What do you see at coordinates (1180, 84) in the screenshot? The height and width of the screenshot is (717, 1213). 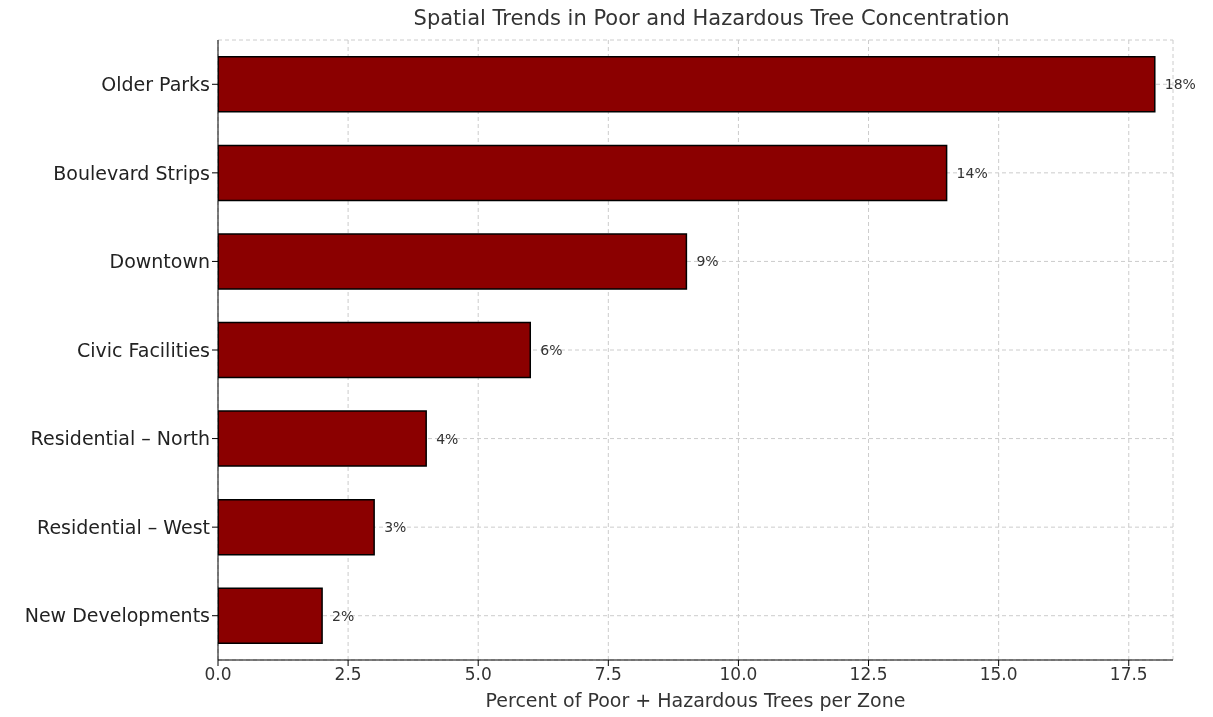 I see `data-label: 18%` at bounding box center [1180, 84].